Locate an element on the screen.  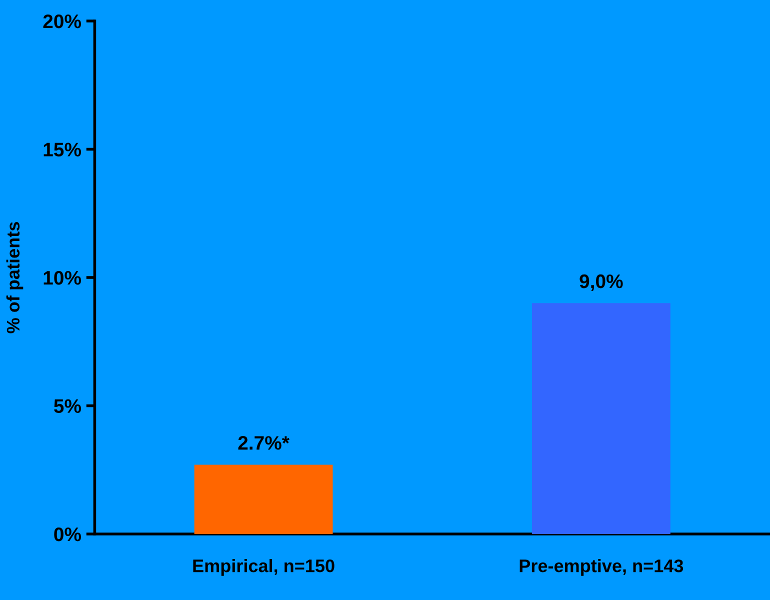
y-axis-title: % of patients is located at coordinates (15, 278).